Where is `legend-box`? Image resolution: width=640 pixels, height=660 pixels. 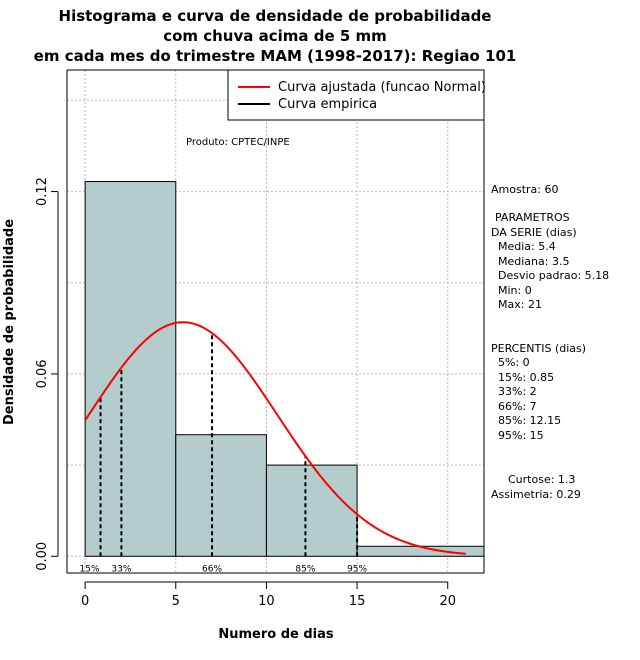 legend-box is located at coordinates (356, 95).